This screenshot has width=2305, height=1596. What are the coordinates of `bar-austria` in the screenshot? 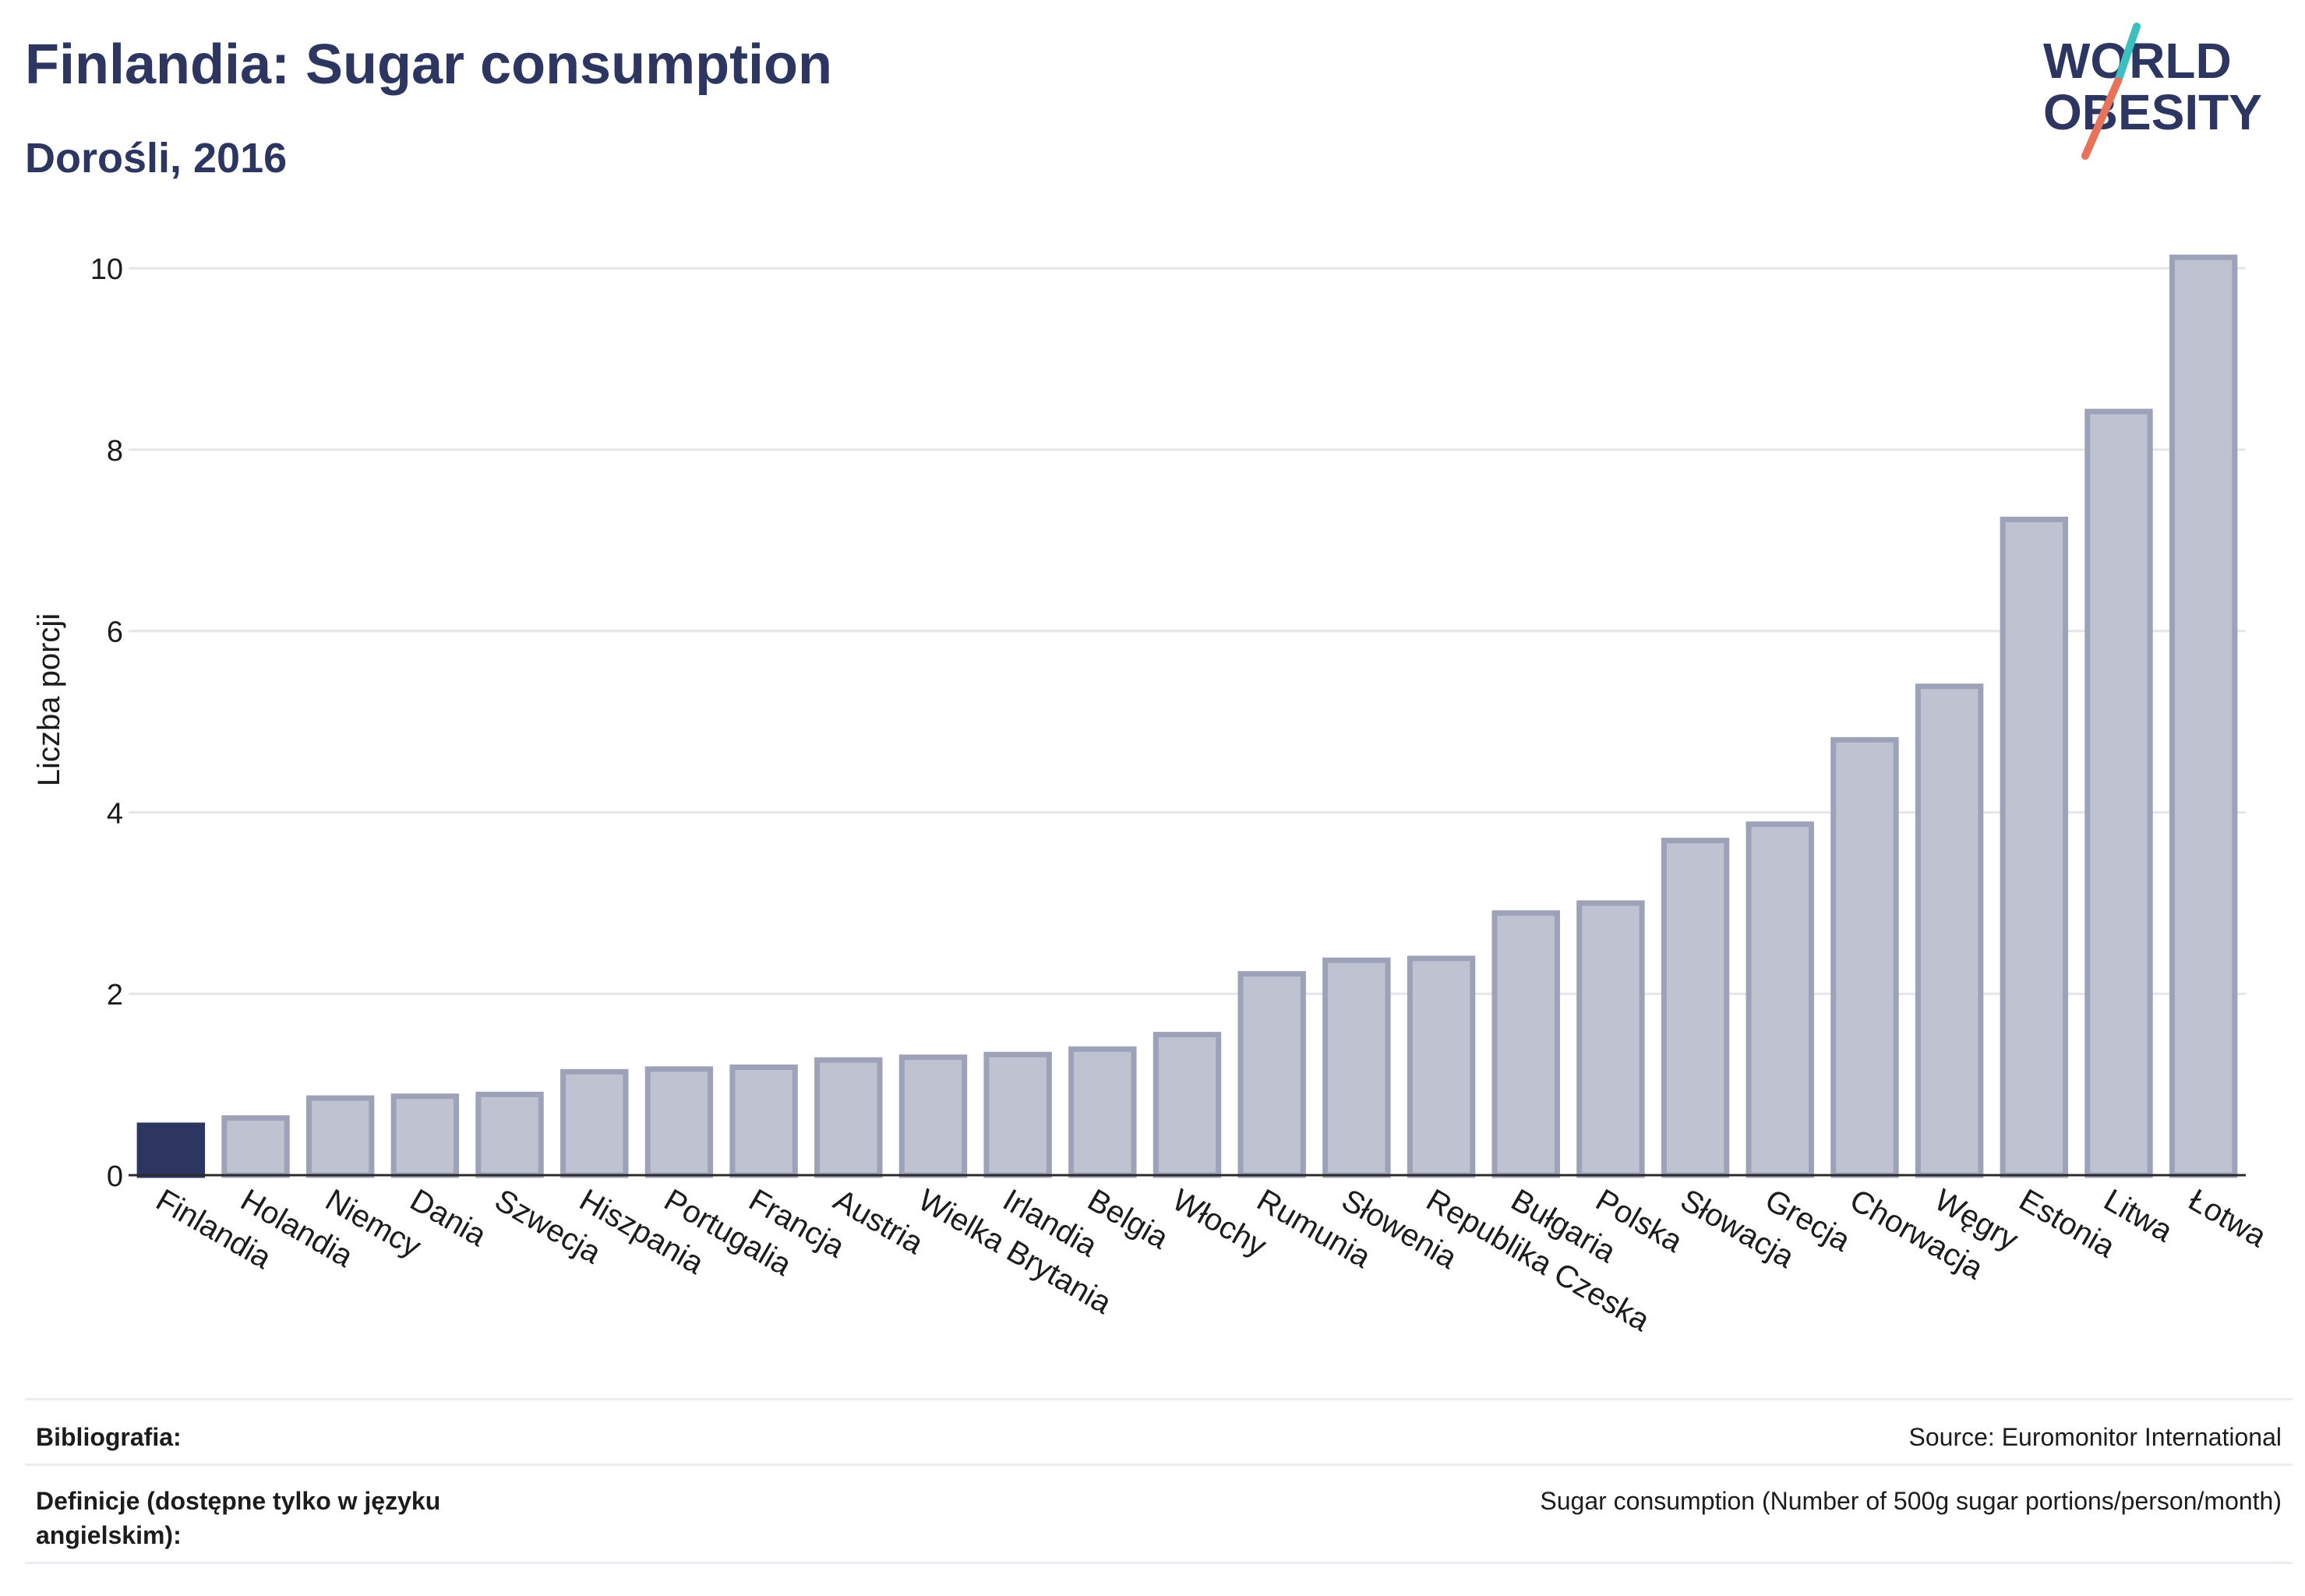 It's located at (848, 1117).